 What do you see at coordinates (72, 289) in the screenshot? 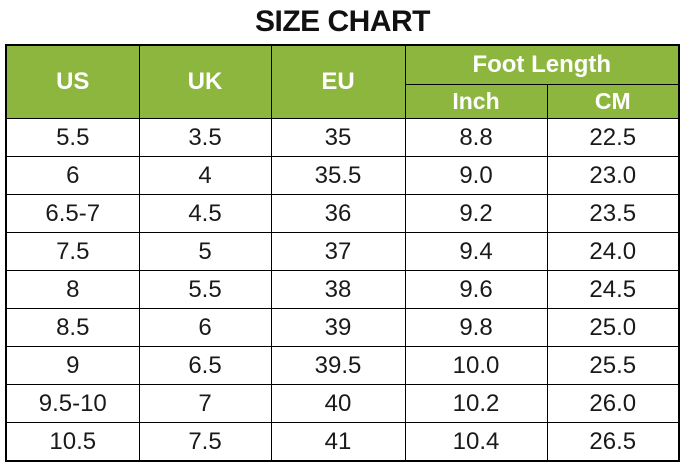
I see `table-cell: 8` at bounding box center [72, 289].